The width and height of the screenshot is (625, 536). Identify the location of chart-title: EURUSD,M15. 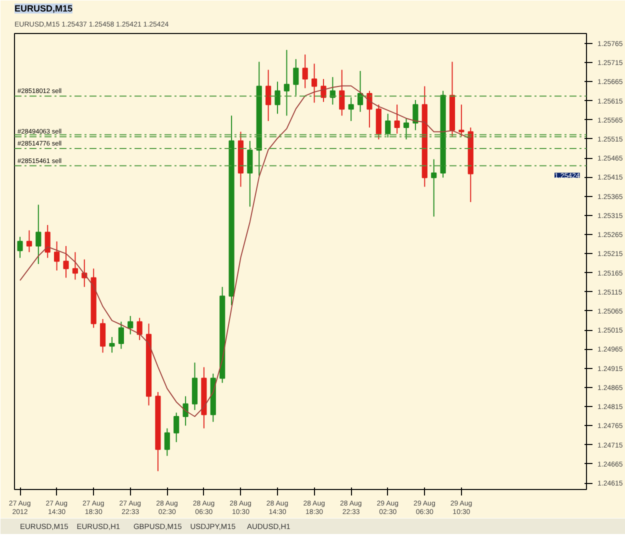
(43, 9).